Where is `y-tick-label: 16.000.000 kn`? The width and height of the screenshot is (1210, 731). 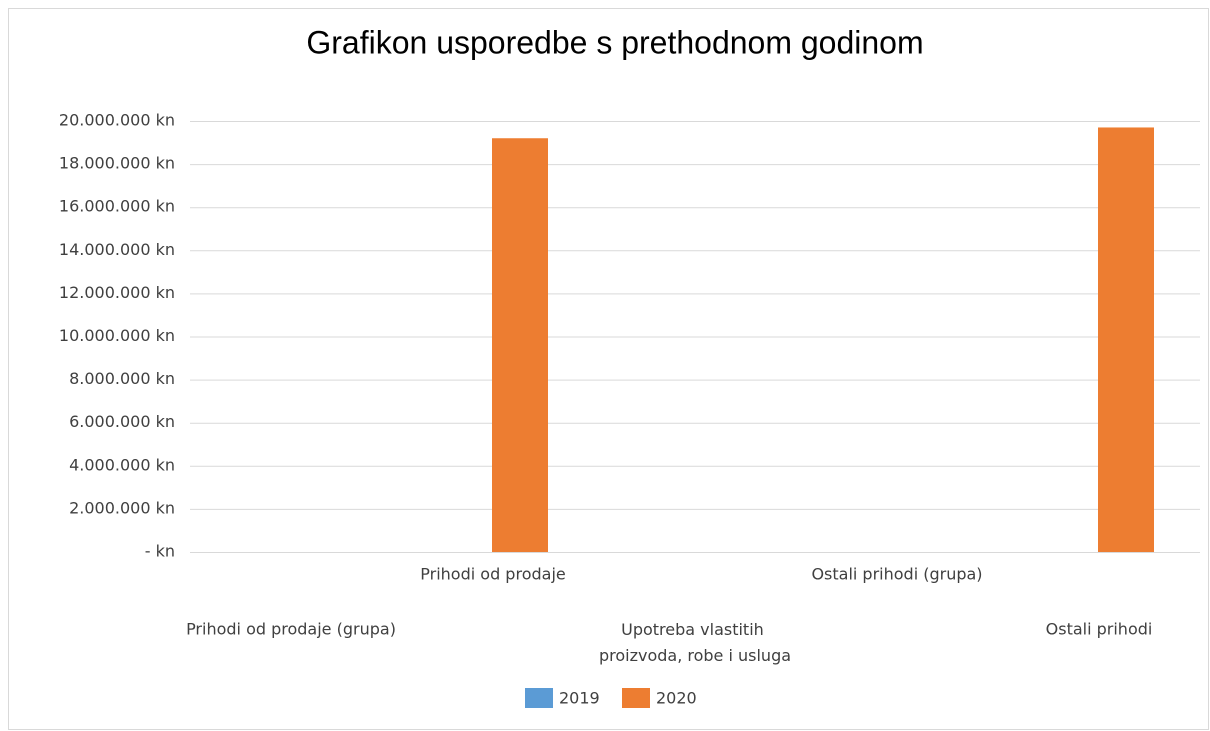 y-tick-label: 16.000.000 kn is located at coordinates (117, 206).